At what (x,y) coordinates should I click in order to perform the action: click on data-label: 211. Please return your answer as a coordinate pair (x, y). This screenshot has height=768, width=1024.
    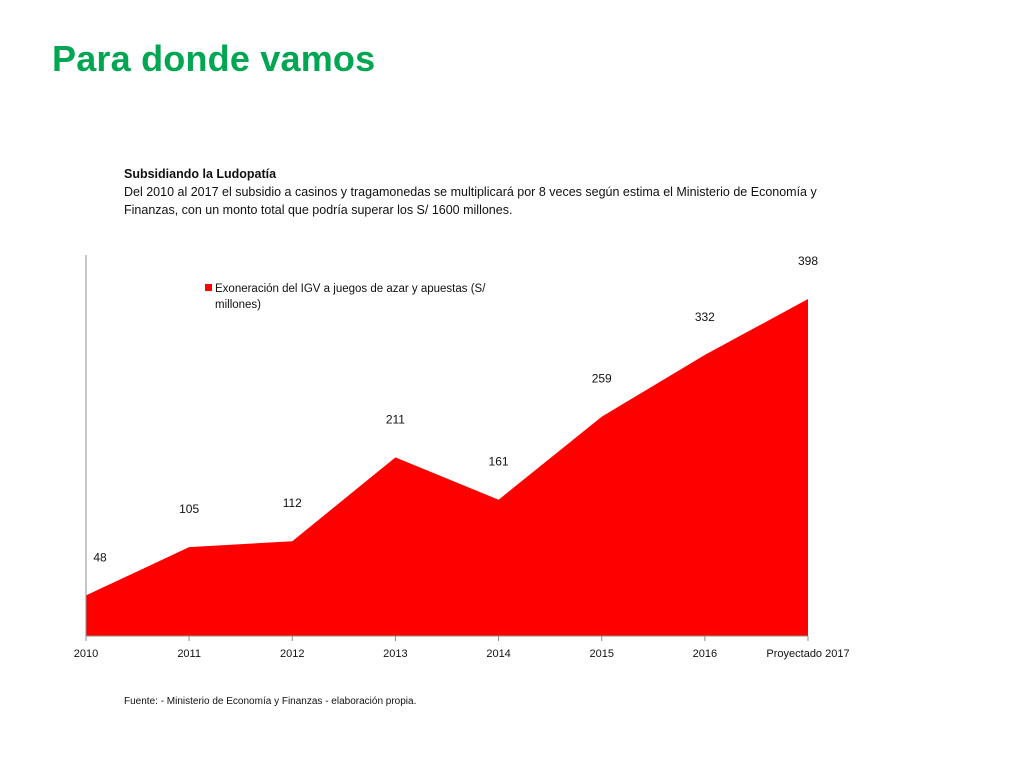
    Looking at the image, I should click on (395, 419).